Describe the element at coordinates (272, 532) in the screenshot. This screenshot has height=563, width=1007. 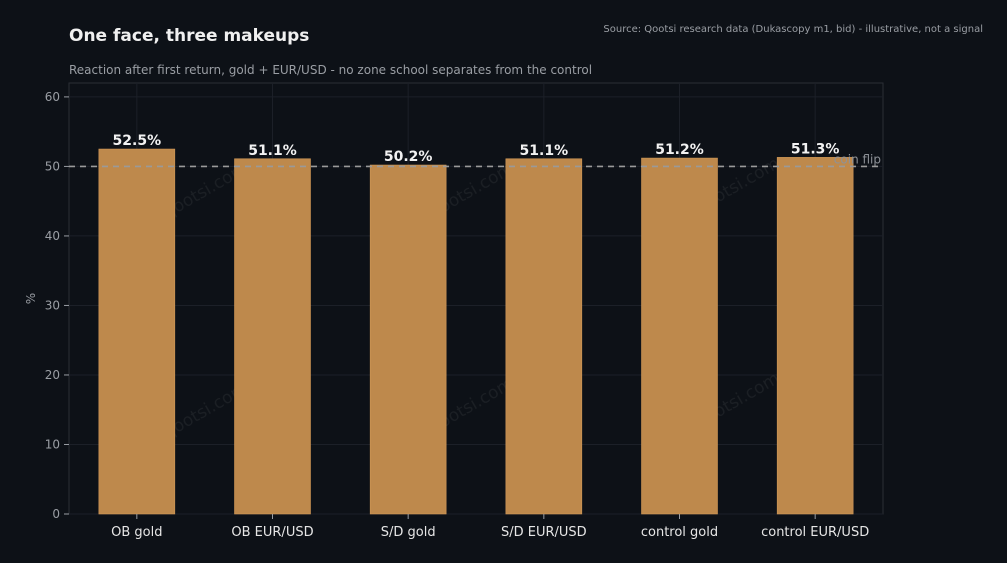
I see `x-tick-label: OB EUR/USD` at that location.